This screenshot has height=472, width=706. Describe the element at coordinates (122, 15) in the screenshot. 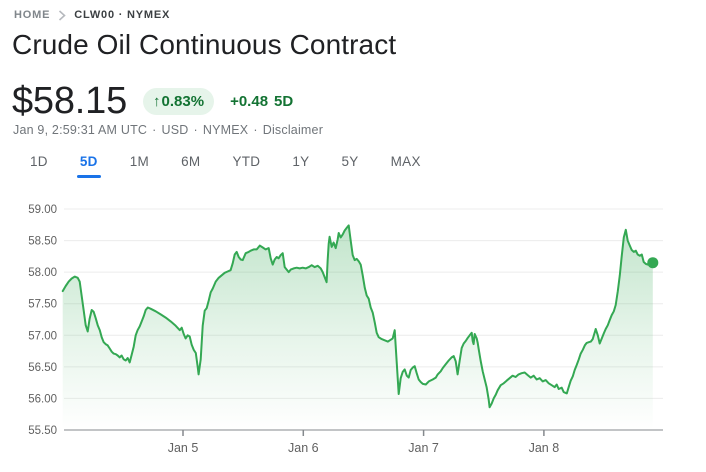

I see `breadcrumb-symbol: CLW00 · NYMEX` at that location.